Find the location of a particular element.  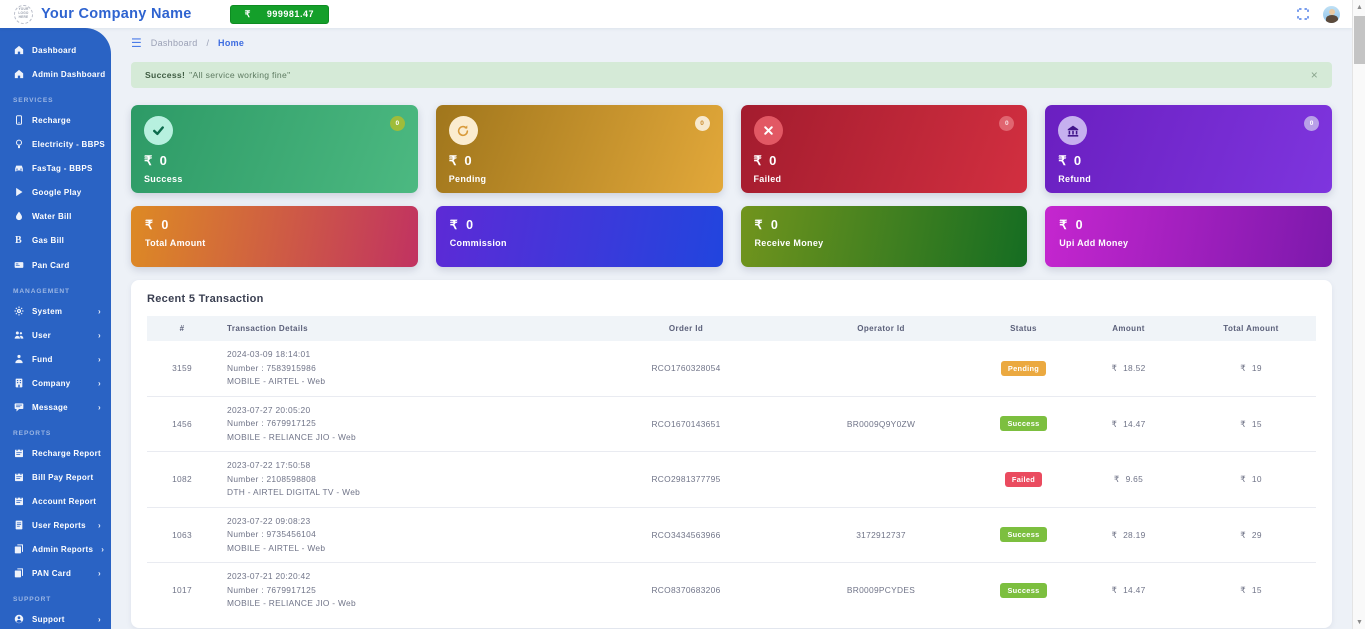

browser-scrollbar: ▲ ▼ is located at coordinates (1358, 314).